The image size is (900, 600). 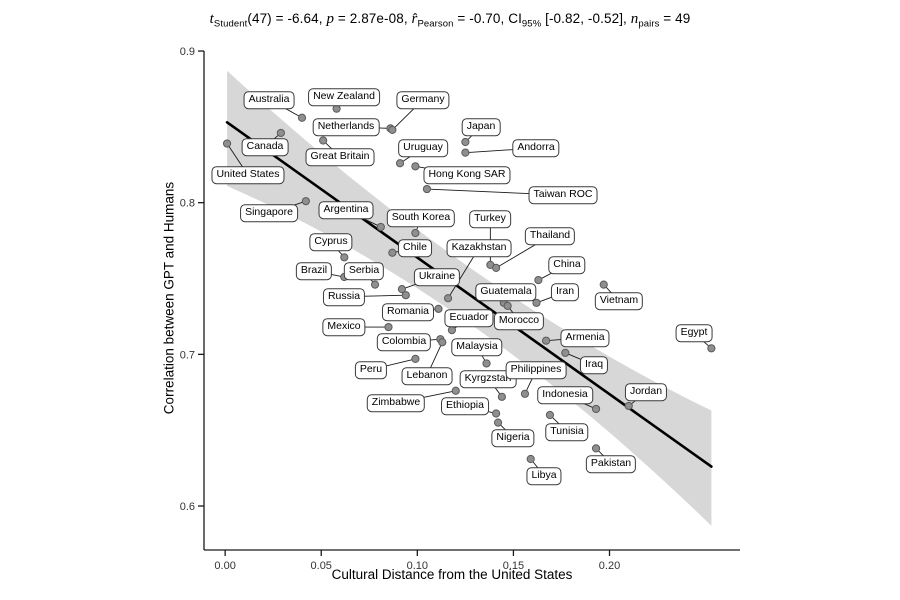 I want to click on y-tick-label: 0.8, so click(x=187, y=204).